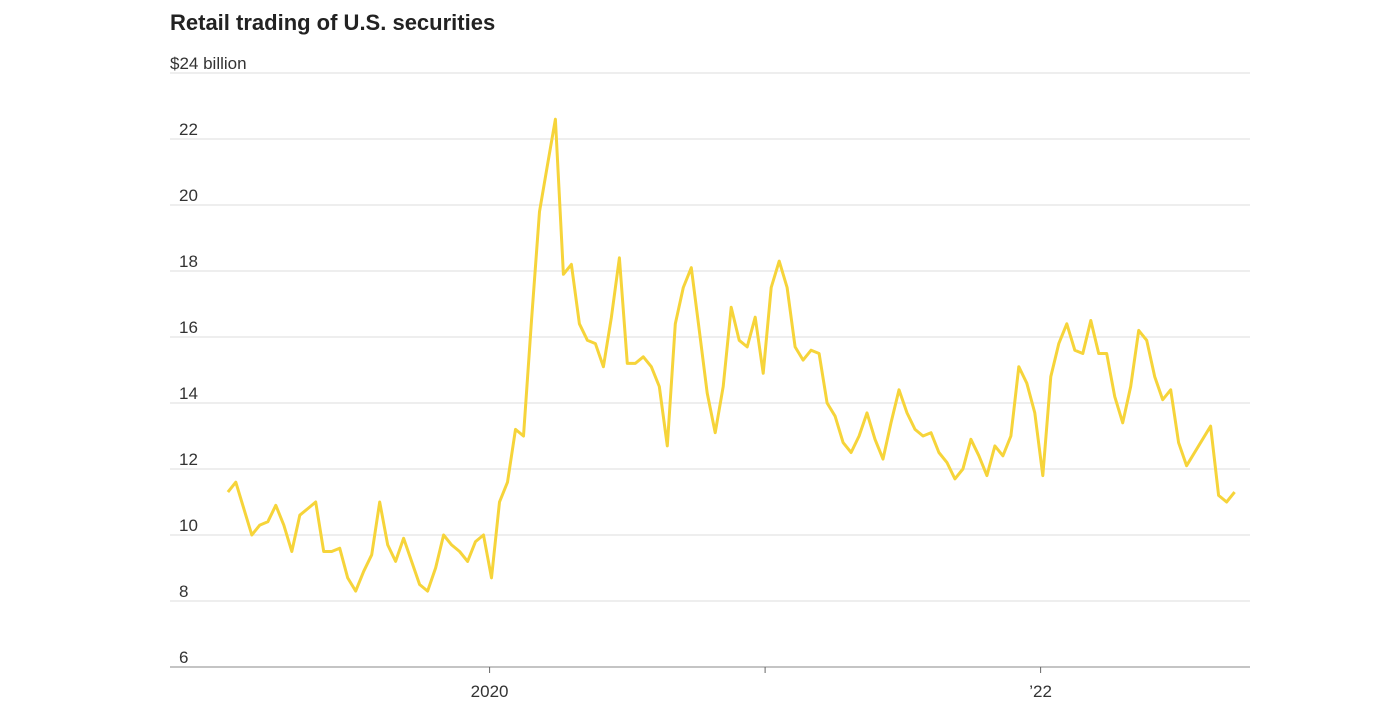 This screenshot has width=1380, height=710. Describe the element at coordinates (188, 327) in the screenshot. I see `y-tick-label: 16` at that location.